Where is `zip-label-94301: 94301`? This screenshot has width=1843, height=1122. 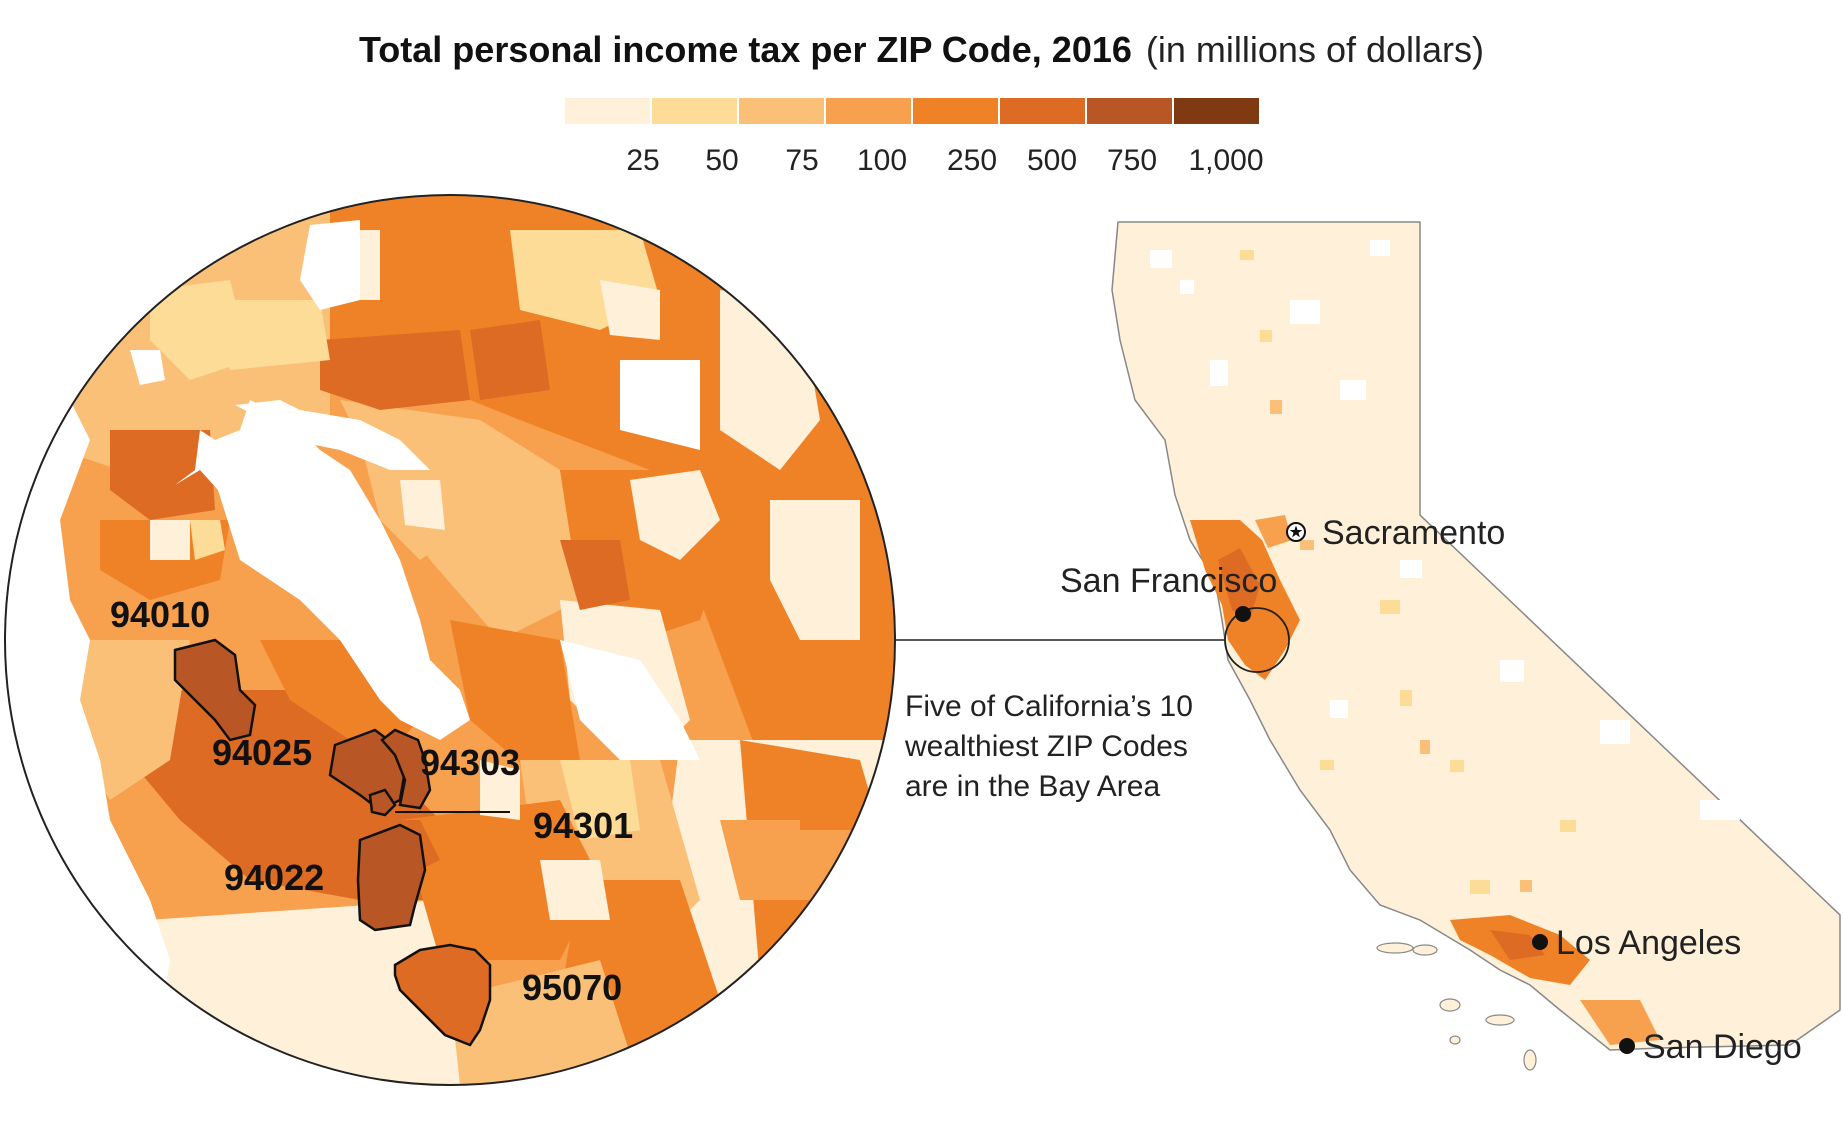 zip-label-94301: 94301 is located at coordinates (583, 825).